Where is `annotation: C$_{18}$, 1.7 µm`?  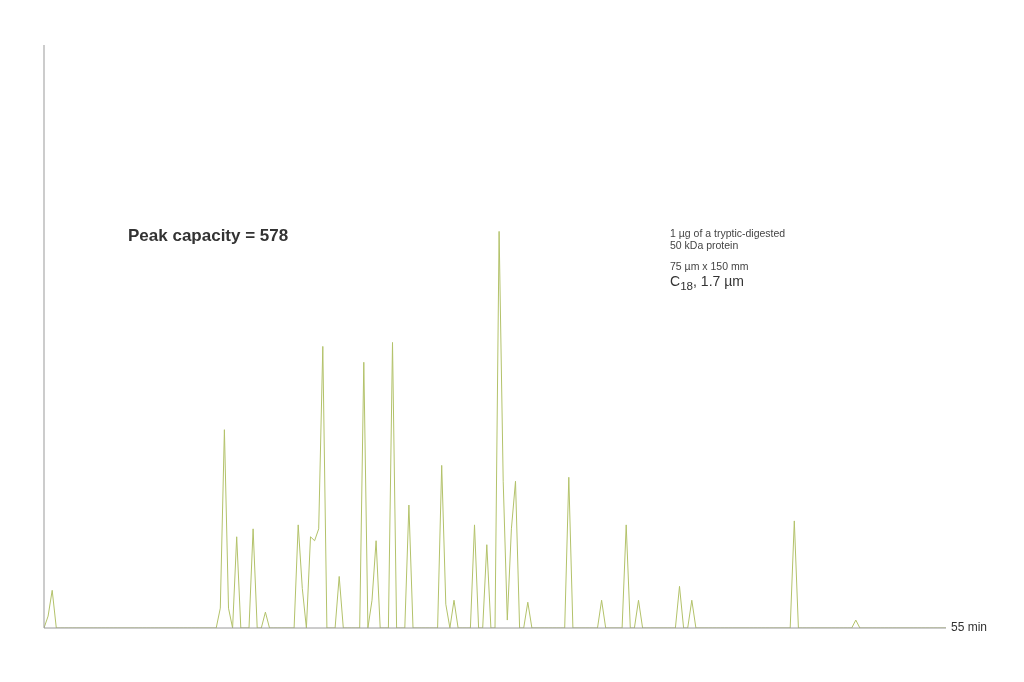
annotation: C$_{18}$, 1.7 µm is located at coordinates (707, 282).